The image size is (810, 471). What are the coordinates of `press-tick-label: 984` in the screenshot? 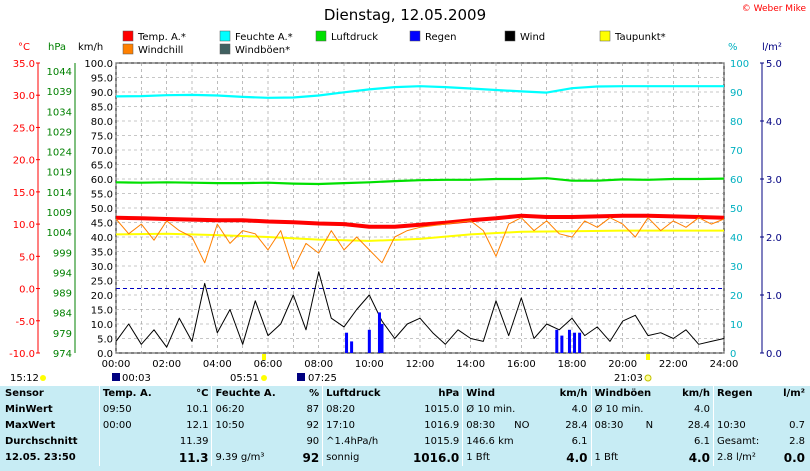 It's located at (62, 314).